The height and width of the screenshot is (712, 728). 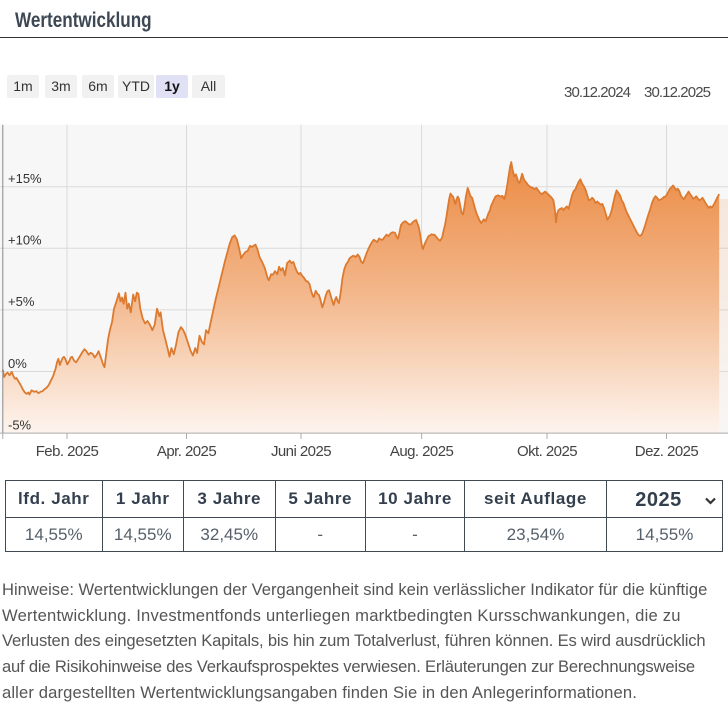 I want to click on svg-text: Okt. 2025, so click(x=547, y=451).